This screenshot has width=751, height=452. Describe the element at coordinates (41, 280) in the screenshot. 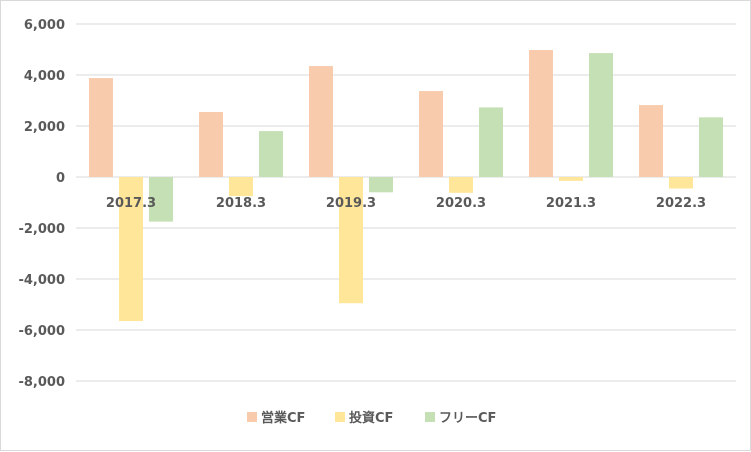

I see `y-tick-label: -4,000` at that location.